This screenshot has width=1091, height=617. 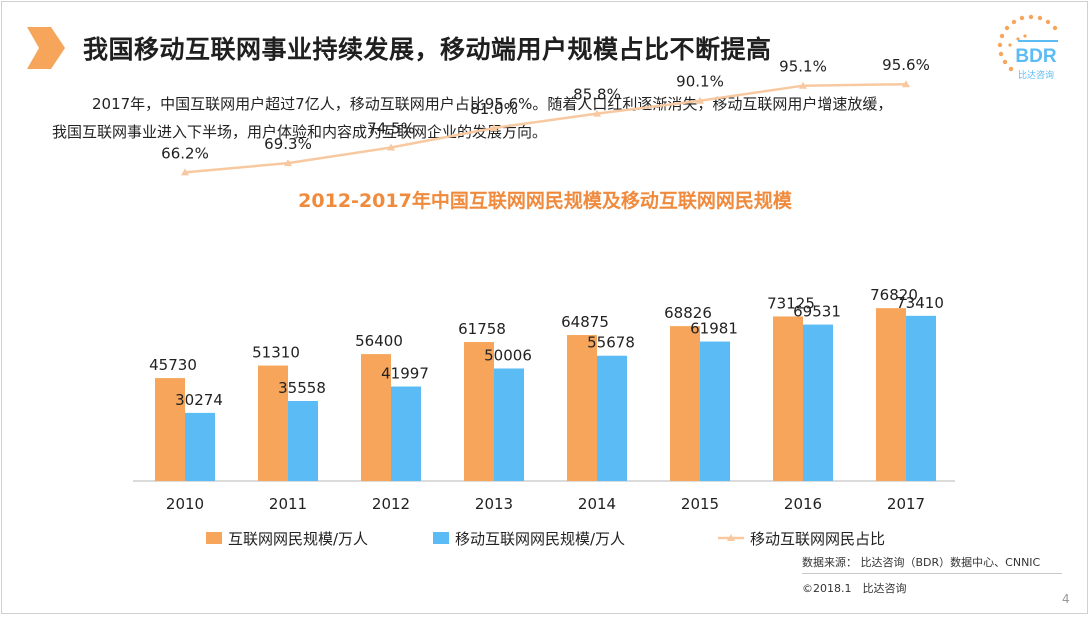 What do you see at coordinates (545, 504) in the screenshot?
I see `x-tick-labels: 2010 2011 2012 2013 2014 2015 2016 2017` at bounding box center [545, 504].